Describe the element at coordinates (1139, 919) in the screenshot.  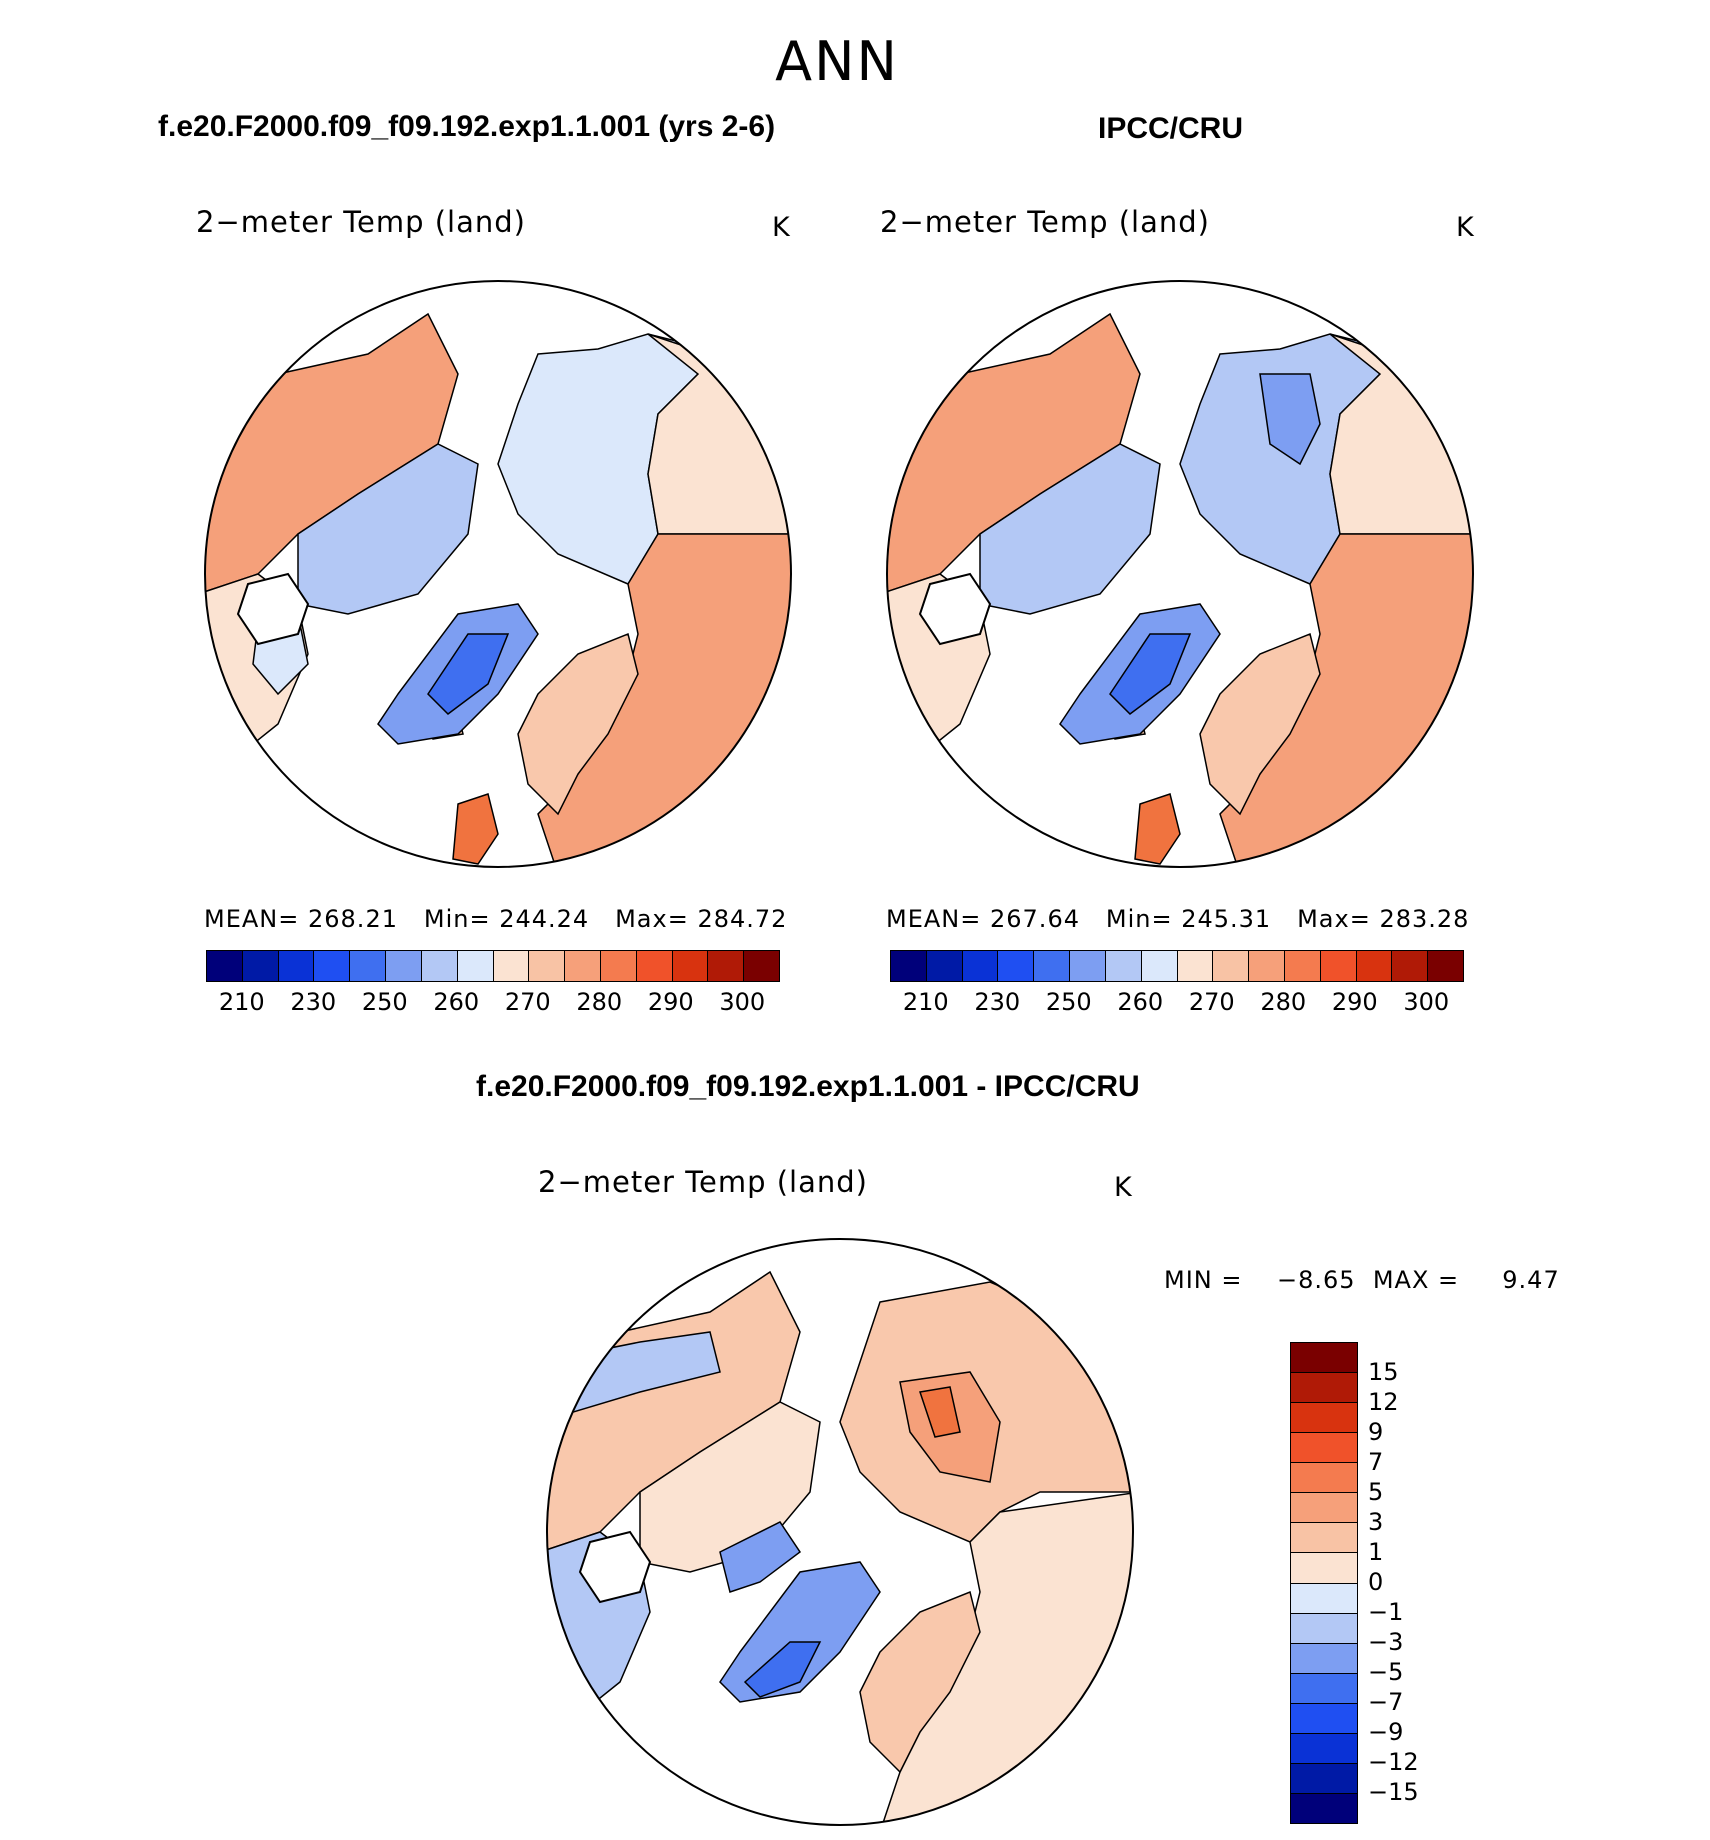
I see `obs-min-label: Min=` at that location.